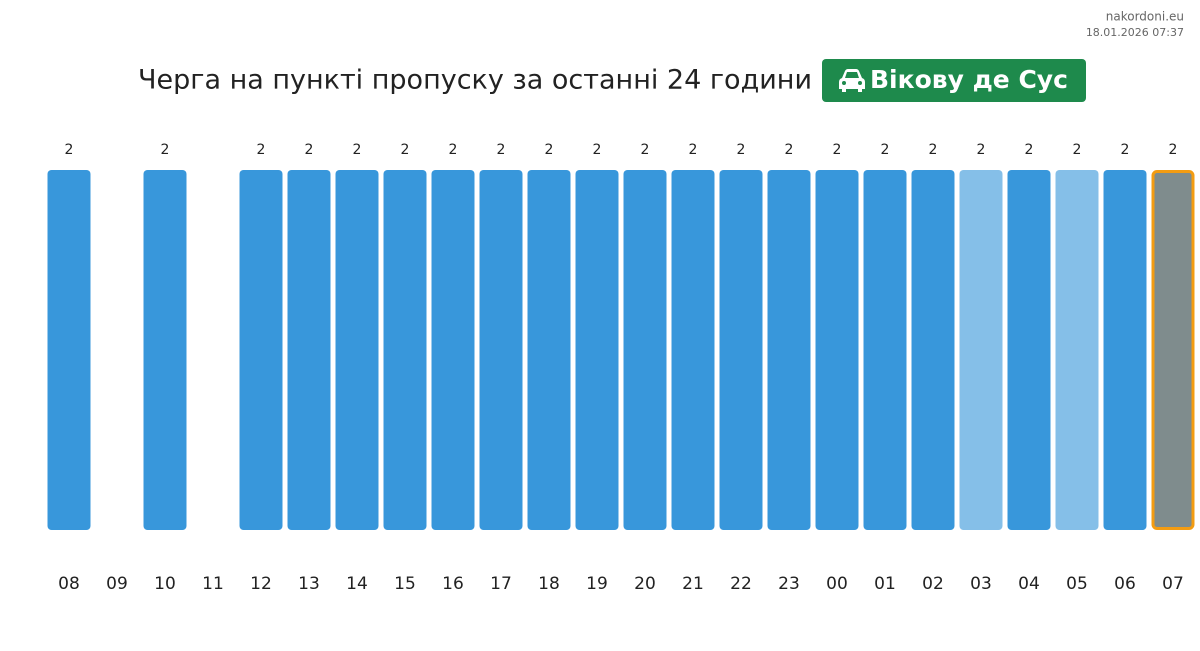 The width and height of the screenshot is (1200, 651). Describe the element at coordinates (789, 584) in the screenshot. I see `x-tick-label: 23` at that location.